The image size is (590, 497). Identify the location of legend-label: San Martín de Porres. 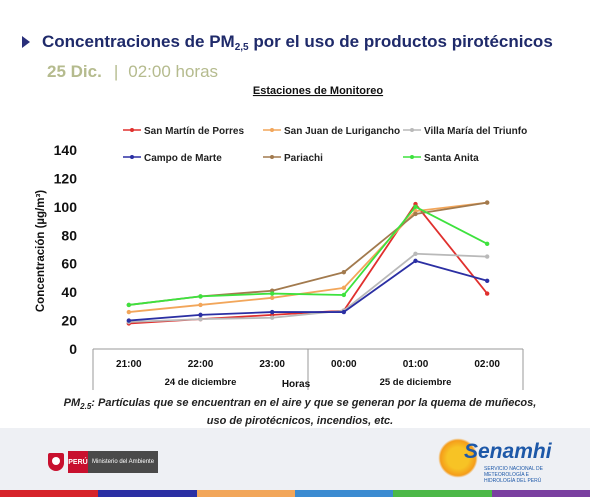
(194, 131).